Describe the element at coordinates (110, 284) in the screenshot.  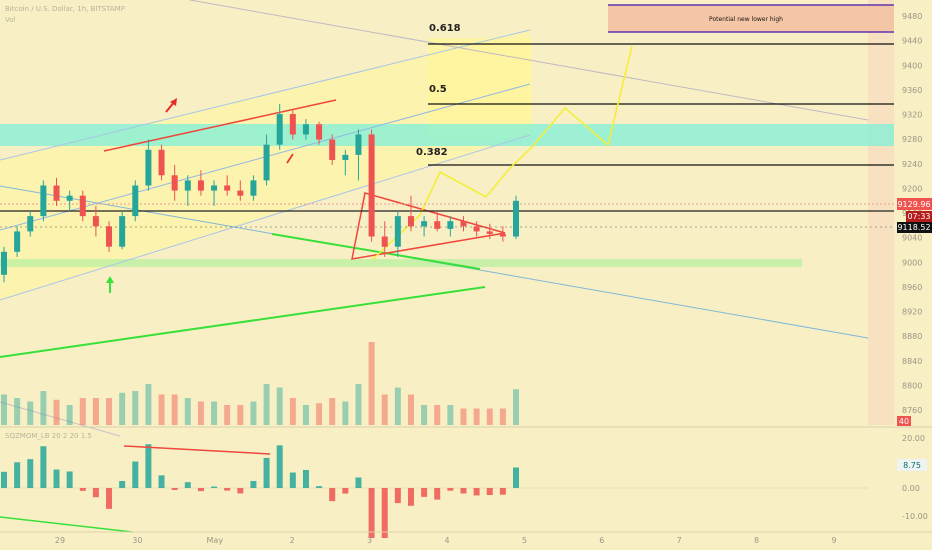
I see `green-up-arrow` at that location.